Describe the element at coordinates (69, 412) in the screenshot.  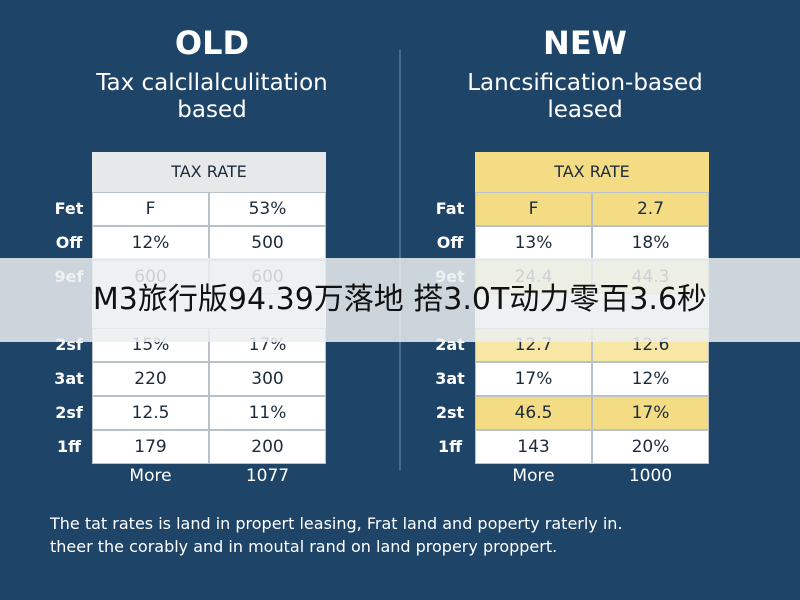
I see `row-label: 2sf` at that location.